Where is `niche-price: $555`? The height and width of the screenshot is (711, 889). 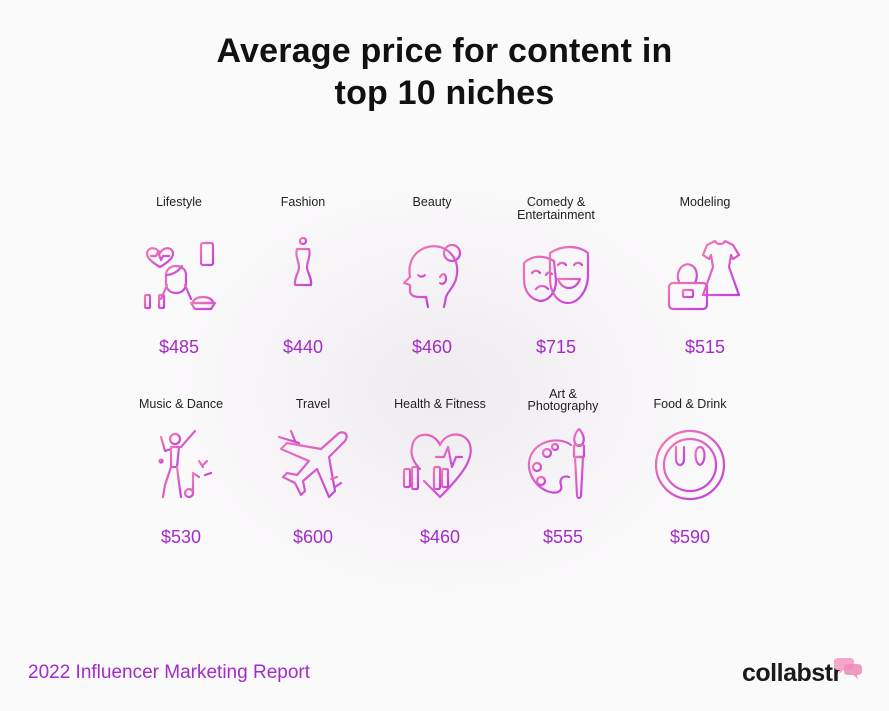 niche-price: $555 is located at coordinates (563, 537).